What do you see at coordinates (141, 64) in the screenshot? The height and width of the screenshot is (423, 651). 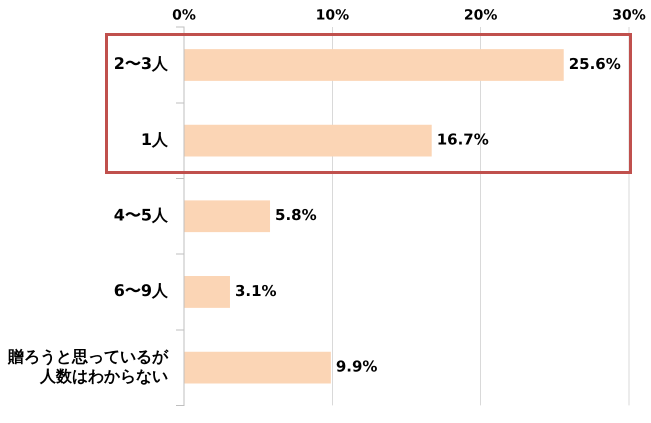 I see `y-tick-label: 2〜3人` at bounding box center [141, 64].